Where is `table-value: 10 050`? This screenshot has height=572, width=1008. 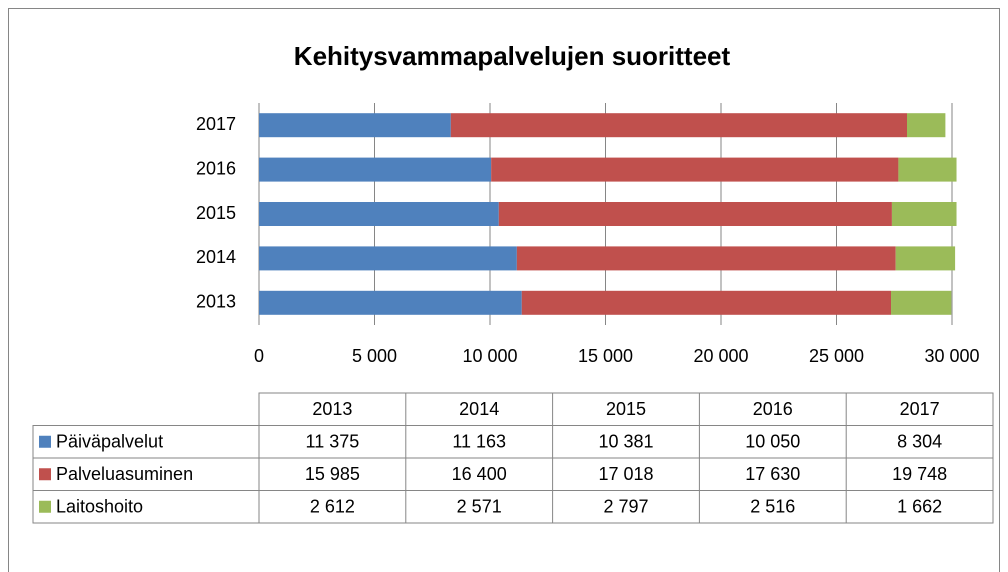
table-value: 10 050 is located at coordinates (772, 442).